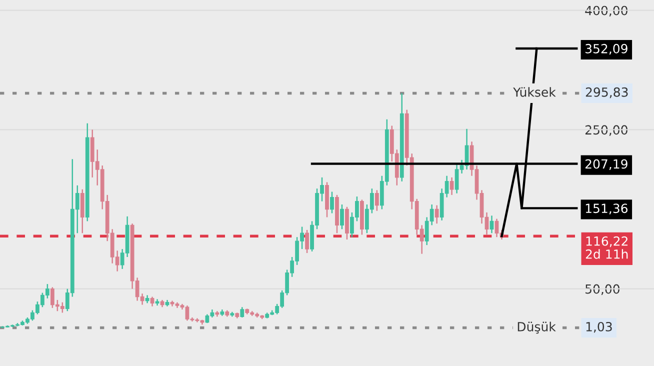  I want to click on y-tick-label: 151,36, so click(607, 209).